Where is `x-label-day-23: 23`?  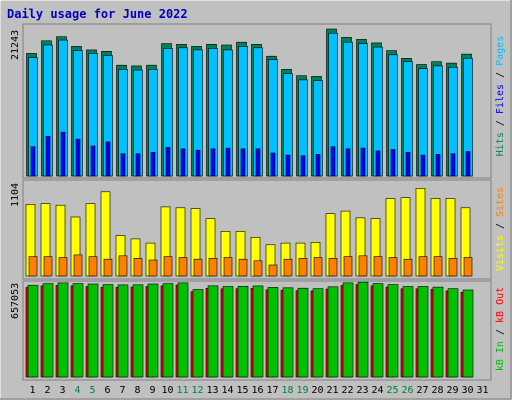
x-label-day-23: 23 is located at coordinates (362, 390).